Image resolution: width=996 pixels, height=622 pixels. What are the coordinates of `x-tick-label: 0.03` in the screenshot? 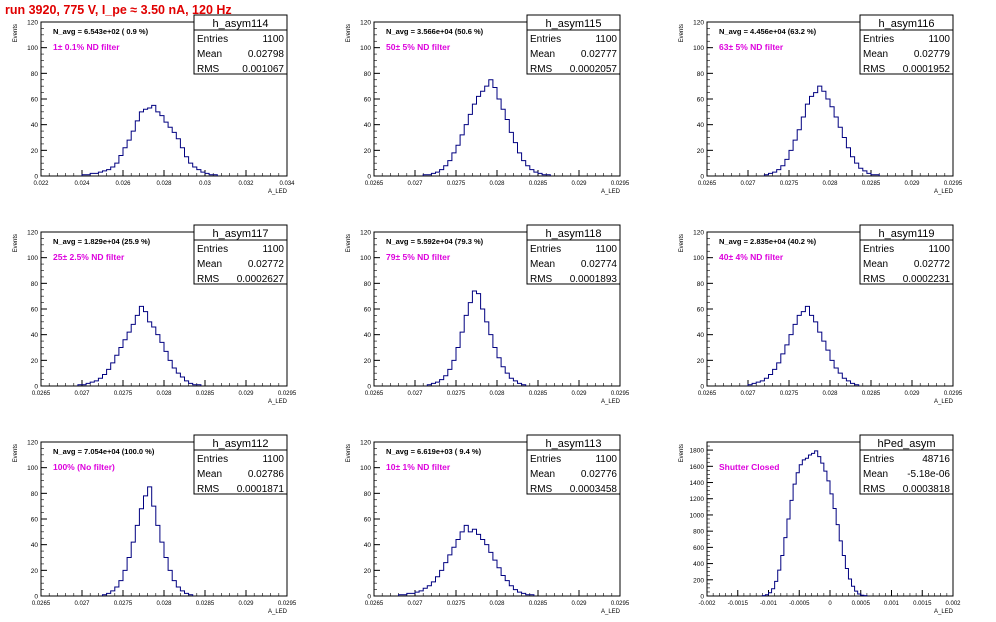 It's located at (205, 184).